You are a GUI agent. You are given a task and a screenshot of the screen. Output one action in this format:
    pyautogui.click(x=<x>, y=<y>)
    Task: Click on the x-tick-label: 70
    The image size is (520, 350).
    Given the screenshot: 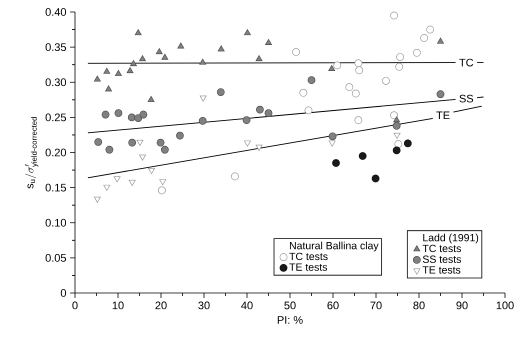 What is the action you would take?
    pyautogui.click(x=376, y=306)
    